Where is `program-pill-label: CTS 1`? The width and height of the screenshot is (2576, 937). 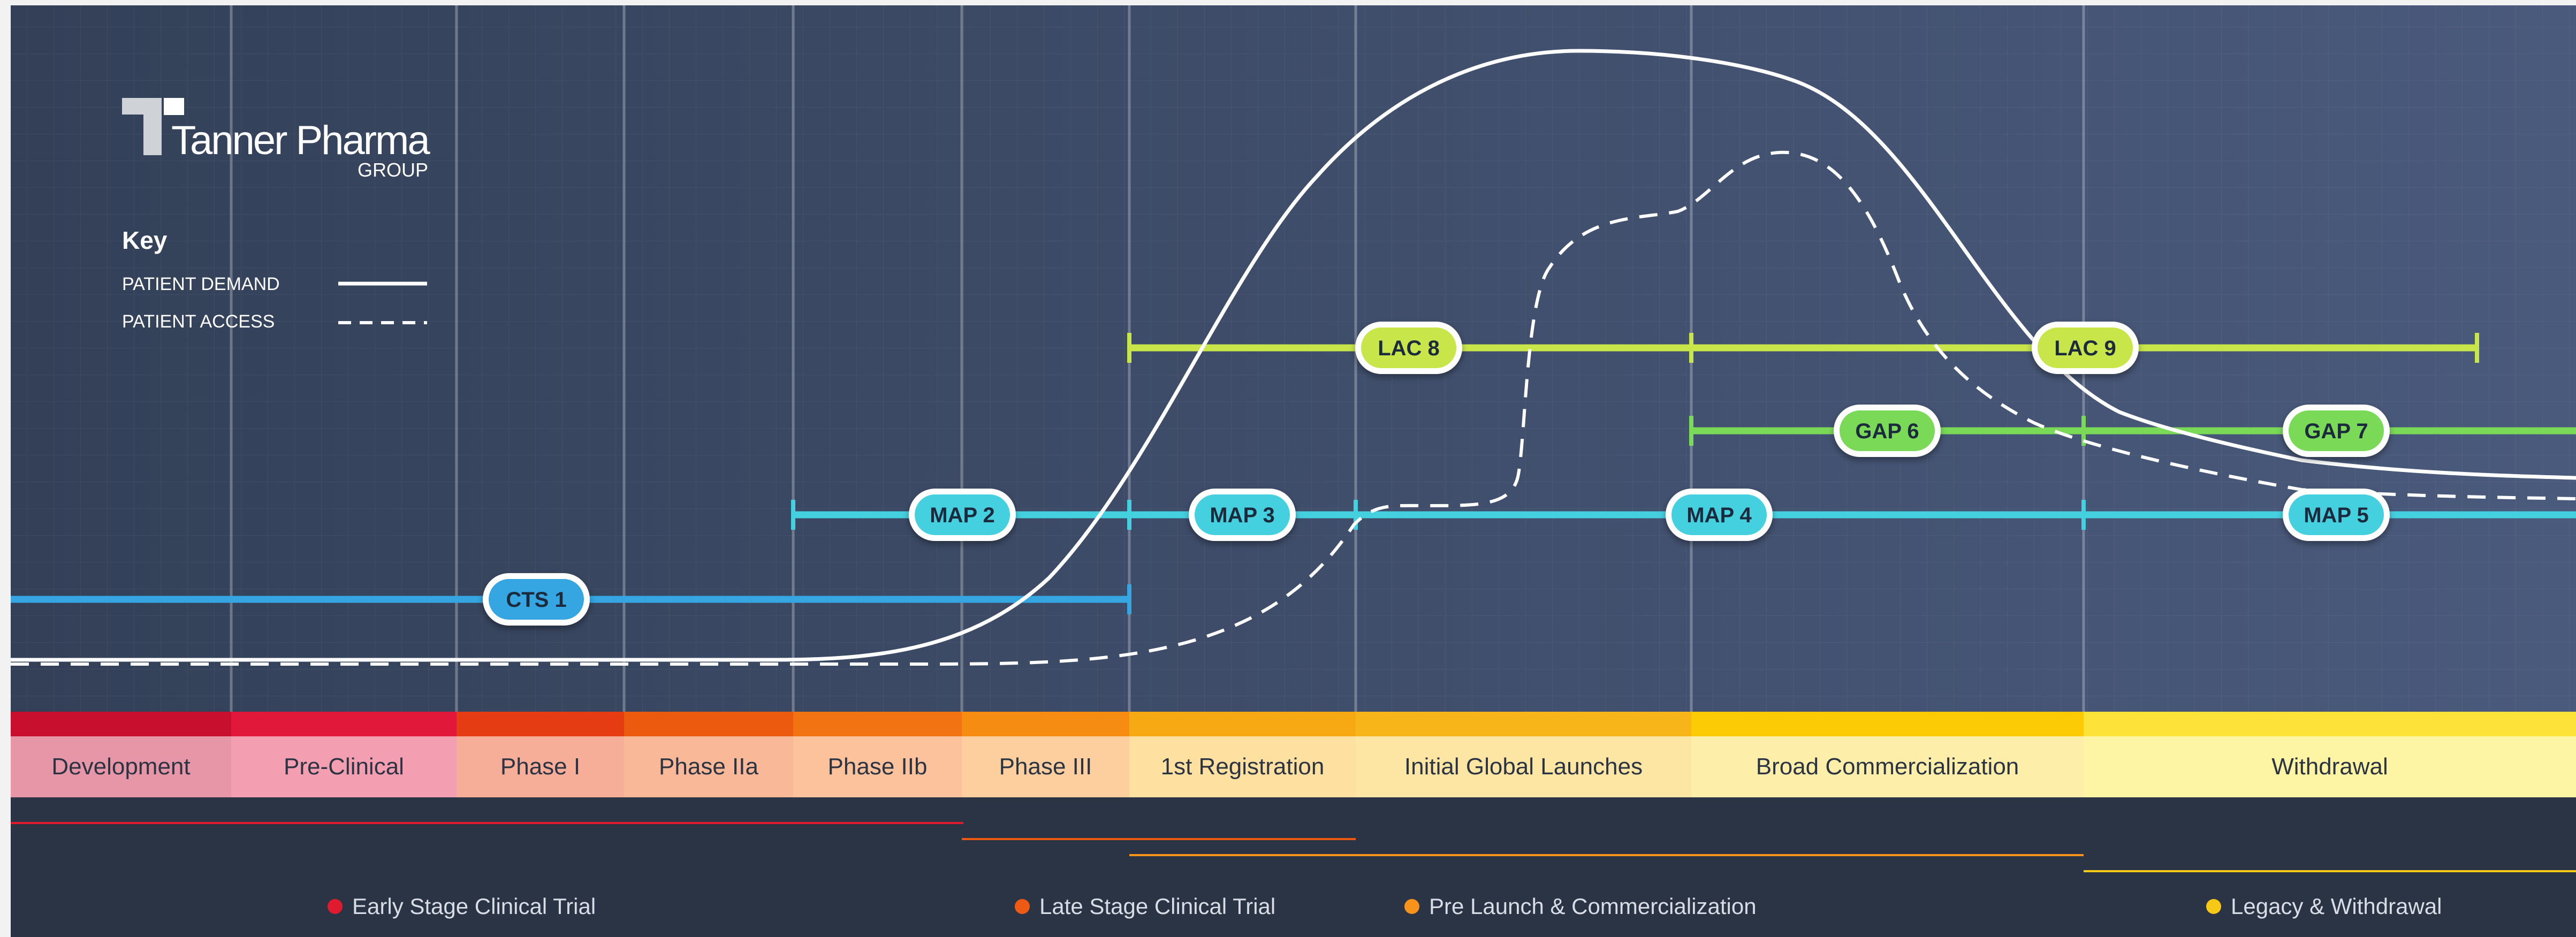
program-pill-label: CTS 1 is located at coordinates (536, 600).